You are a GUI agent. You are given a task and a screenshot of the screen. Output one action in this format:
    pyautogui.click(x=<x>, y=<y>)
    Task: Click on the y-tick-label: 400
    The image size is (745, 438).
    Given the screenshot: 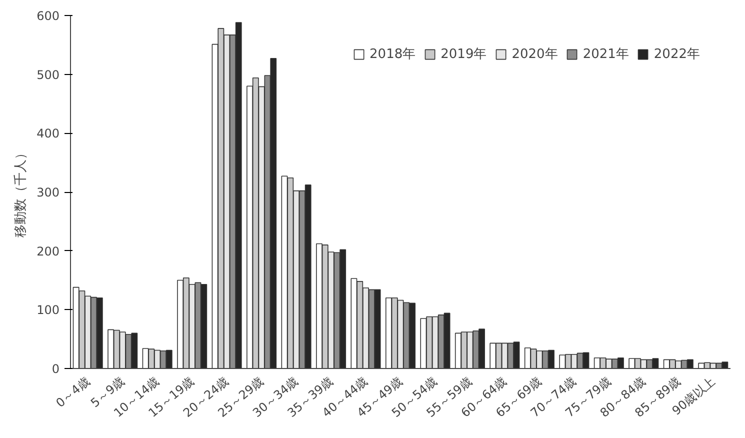 What is the action you would take?
    pyautogui.click(x=48, y=133)
    